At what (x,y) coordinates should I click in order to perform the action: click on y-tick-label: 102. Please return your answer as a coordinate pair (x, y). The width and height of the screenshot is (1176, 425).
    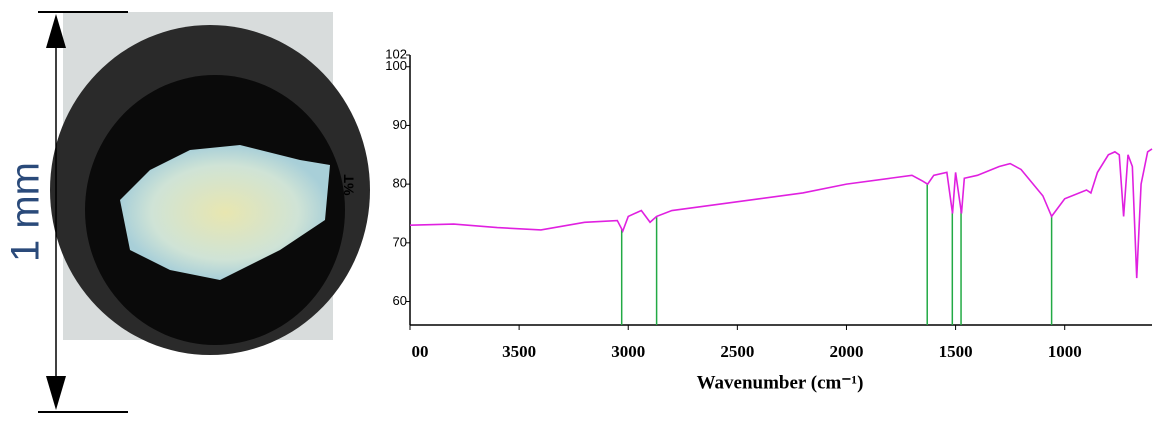
    Looking at the image, I should click on (396, 53).